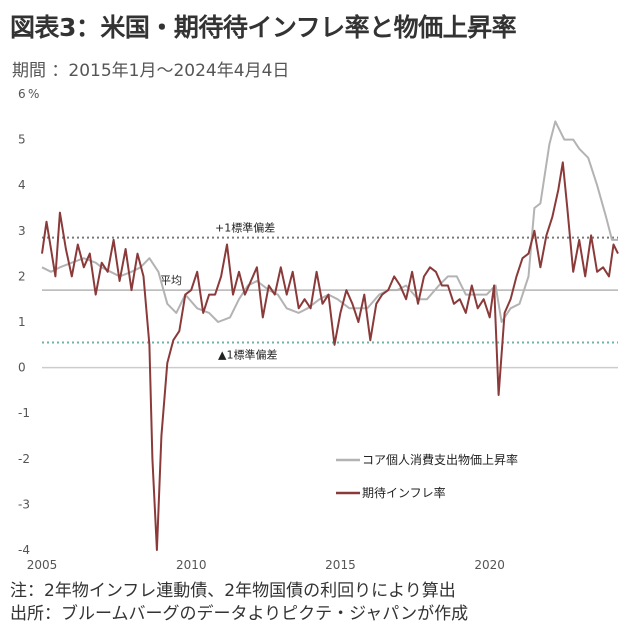 The height and width of the screenshot is (637, 636). I want to click on y-tick-label: 6, so click(22, 94).